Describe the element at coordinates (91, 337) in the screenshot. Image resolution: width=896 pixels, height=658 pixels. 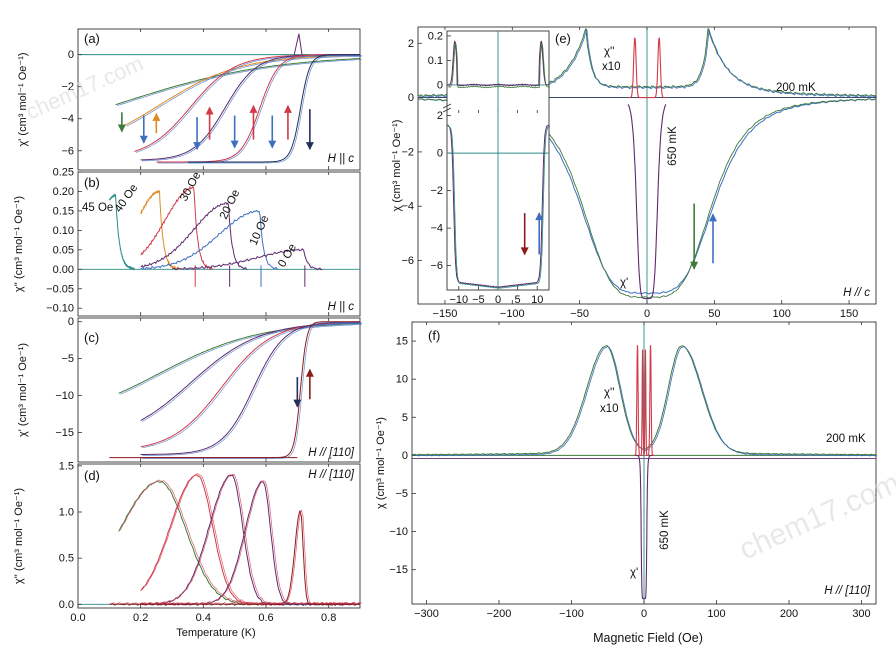
I see `panel-label: (c)` at that location.